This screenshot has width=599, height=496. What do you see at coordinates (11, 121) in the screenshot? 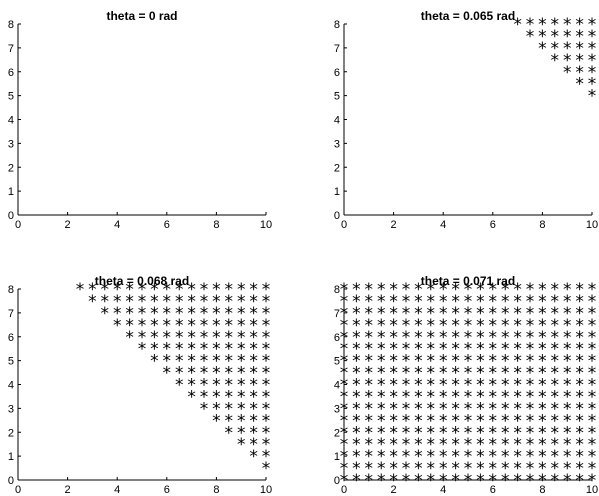
I see `y-tick-label: 4` at bounding box center [11, 121].